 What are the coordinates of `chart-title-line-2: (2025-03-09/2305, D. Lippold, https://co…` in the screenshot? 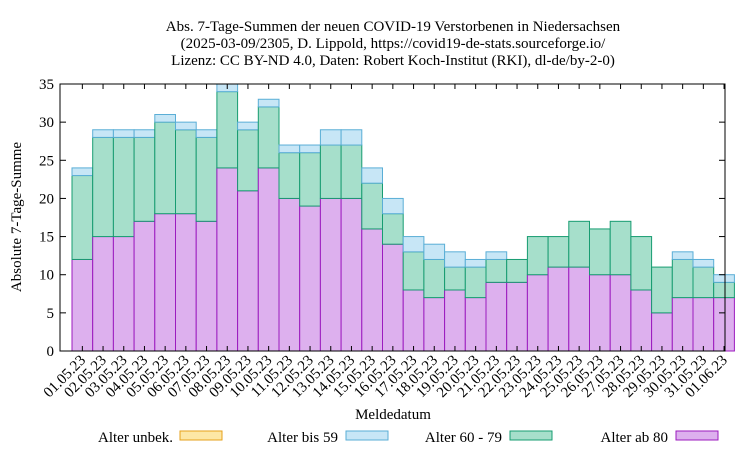 It's located at (393, 44).